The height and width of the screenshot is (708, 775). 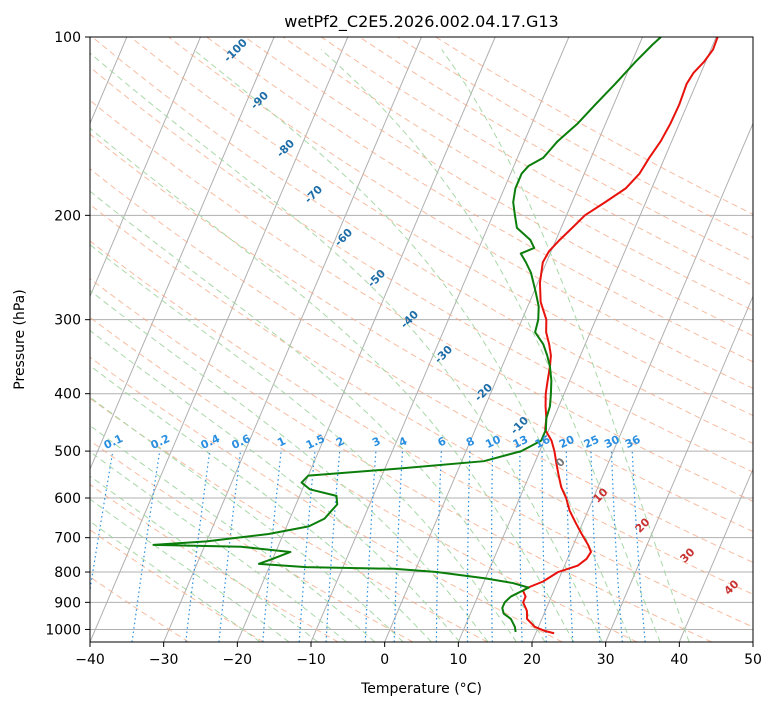 I want to click on x-tick-label: −20, so click(x=238, y=660).